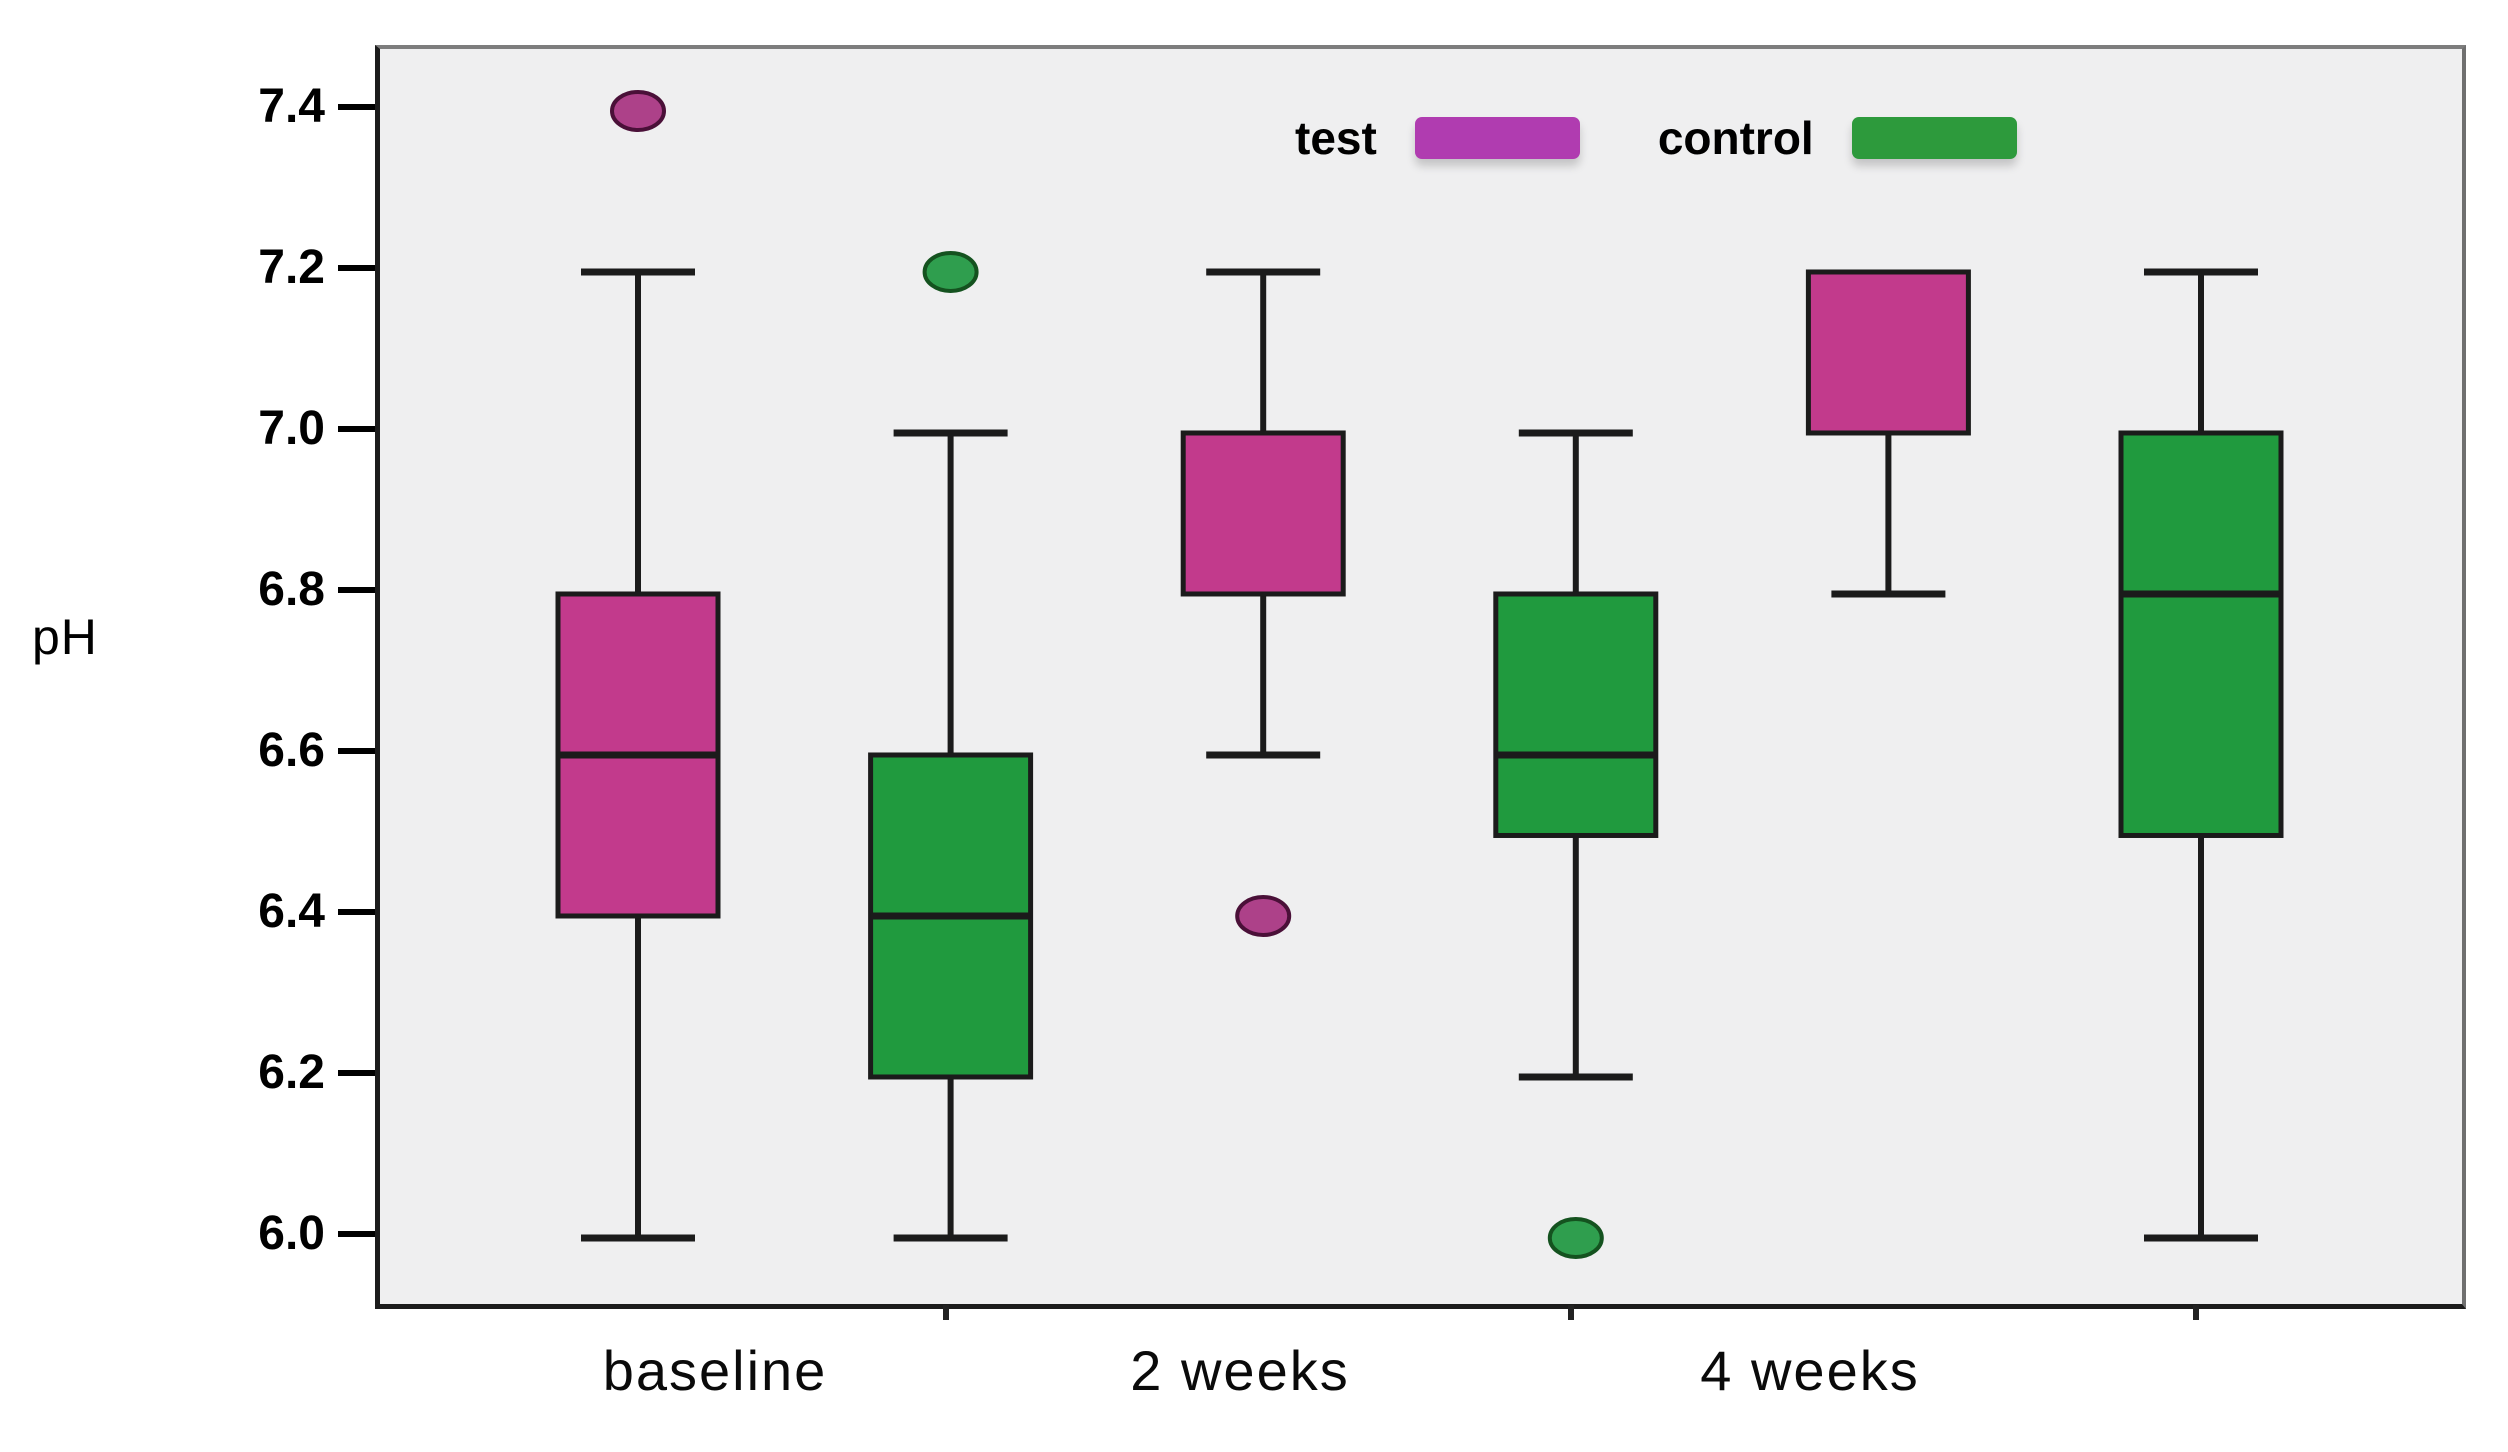 The width and height of the screenshot is (2508, 1452). Describe the element at coordinates (291, 1233) in the screenshot. I see `y-tick-label-6.0: 6.0` at that location.